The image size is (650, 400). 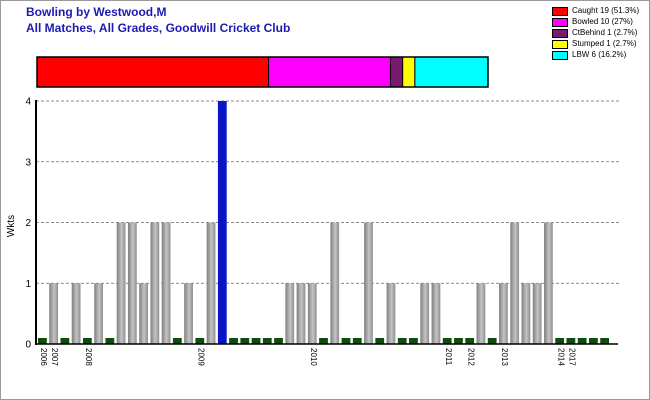 I want to click on legend-label: LBW 6 (16.2%), so click(x=599, y=54).